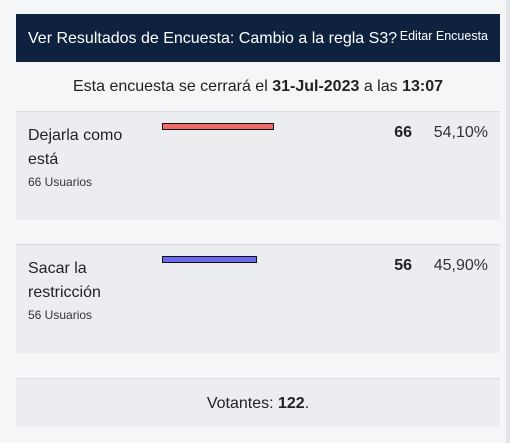 This screenshot has width=510, height=443. I want to click on option-vote-count: 56, so click(403, 265).